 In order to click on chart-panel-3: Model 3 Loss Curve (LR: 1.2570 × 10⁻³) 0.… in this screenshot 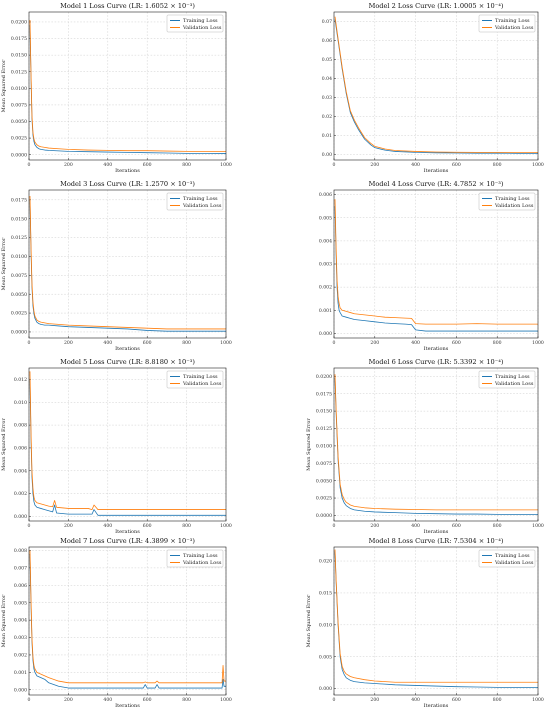, I will do `click(116, 266)`.